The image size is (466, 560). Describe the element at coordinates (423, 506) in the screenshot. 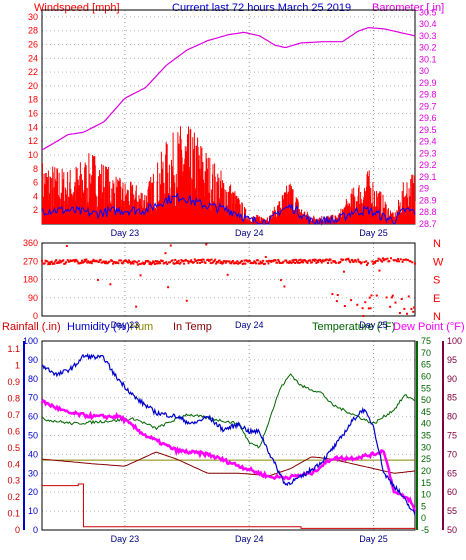

I see `temperature-y-tick-2: 5` at that location.